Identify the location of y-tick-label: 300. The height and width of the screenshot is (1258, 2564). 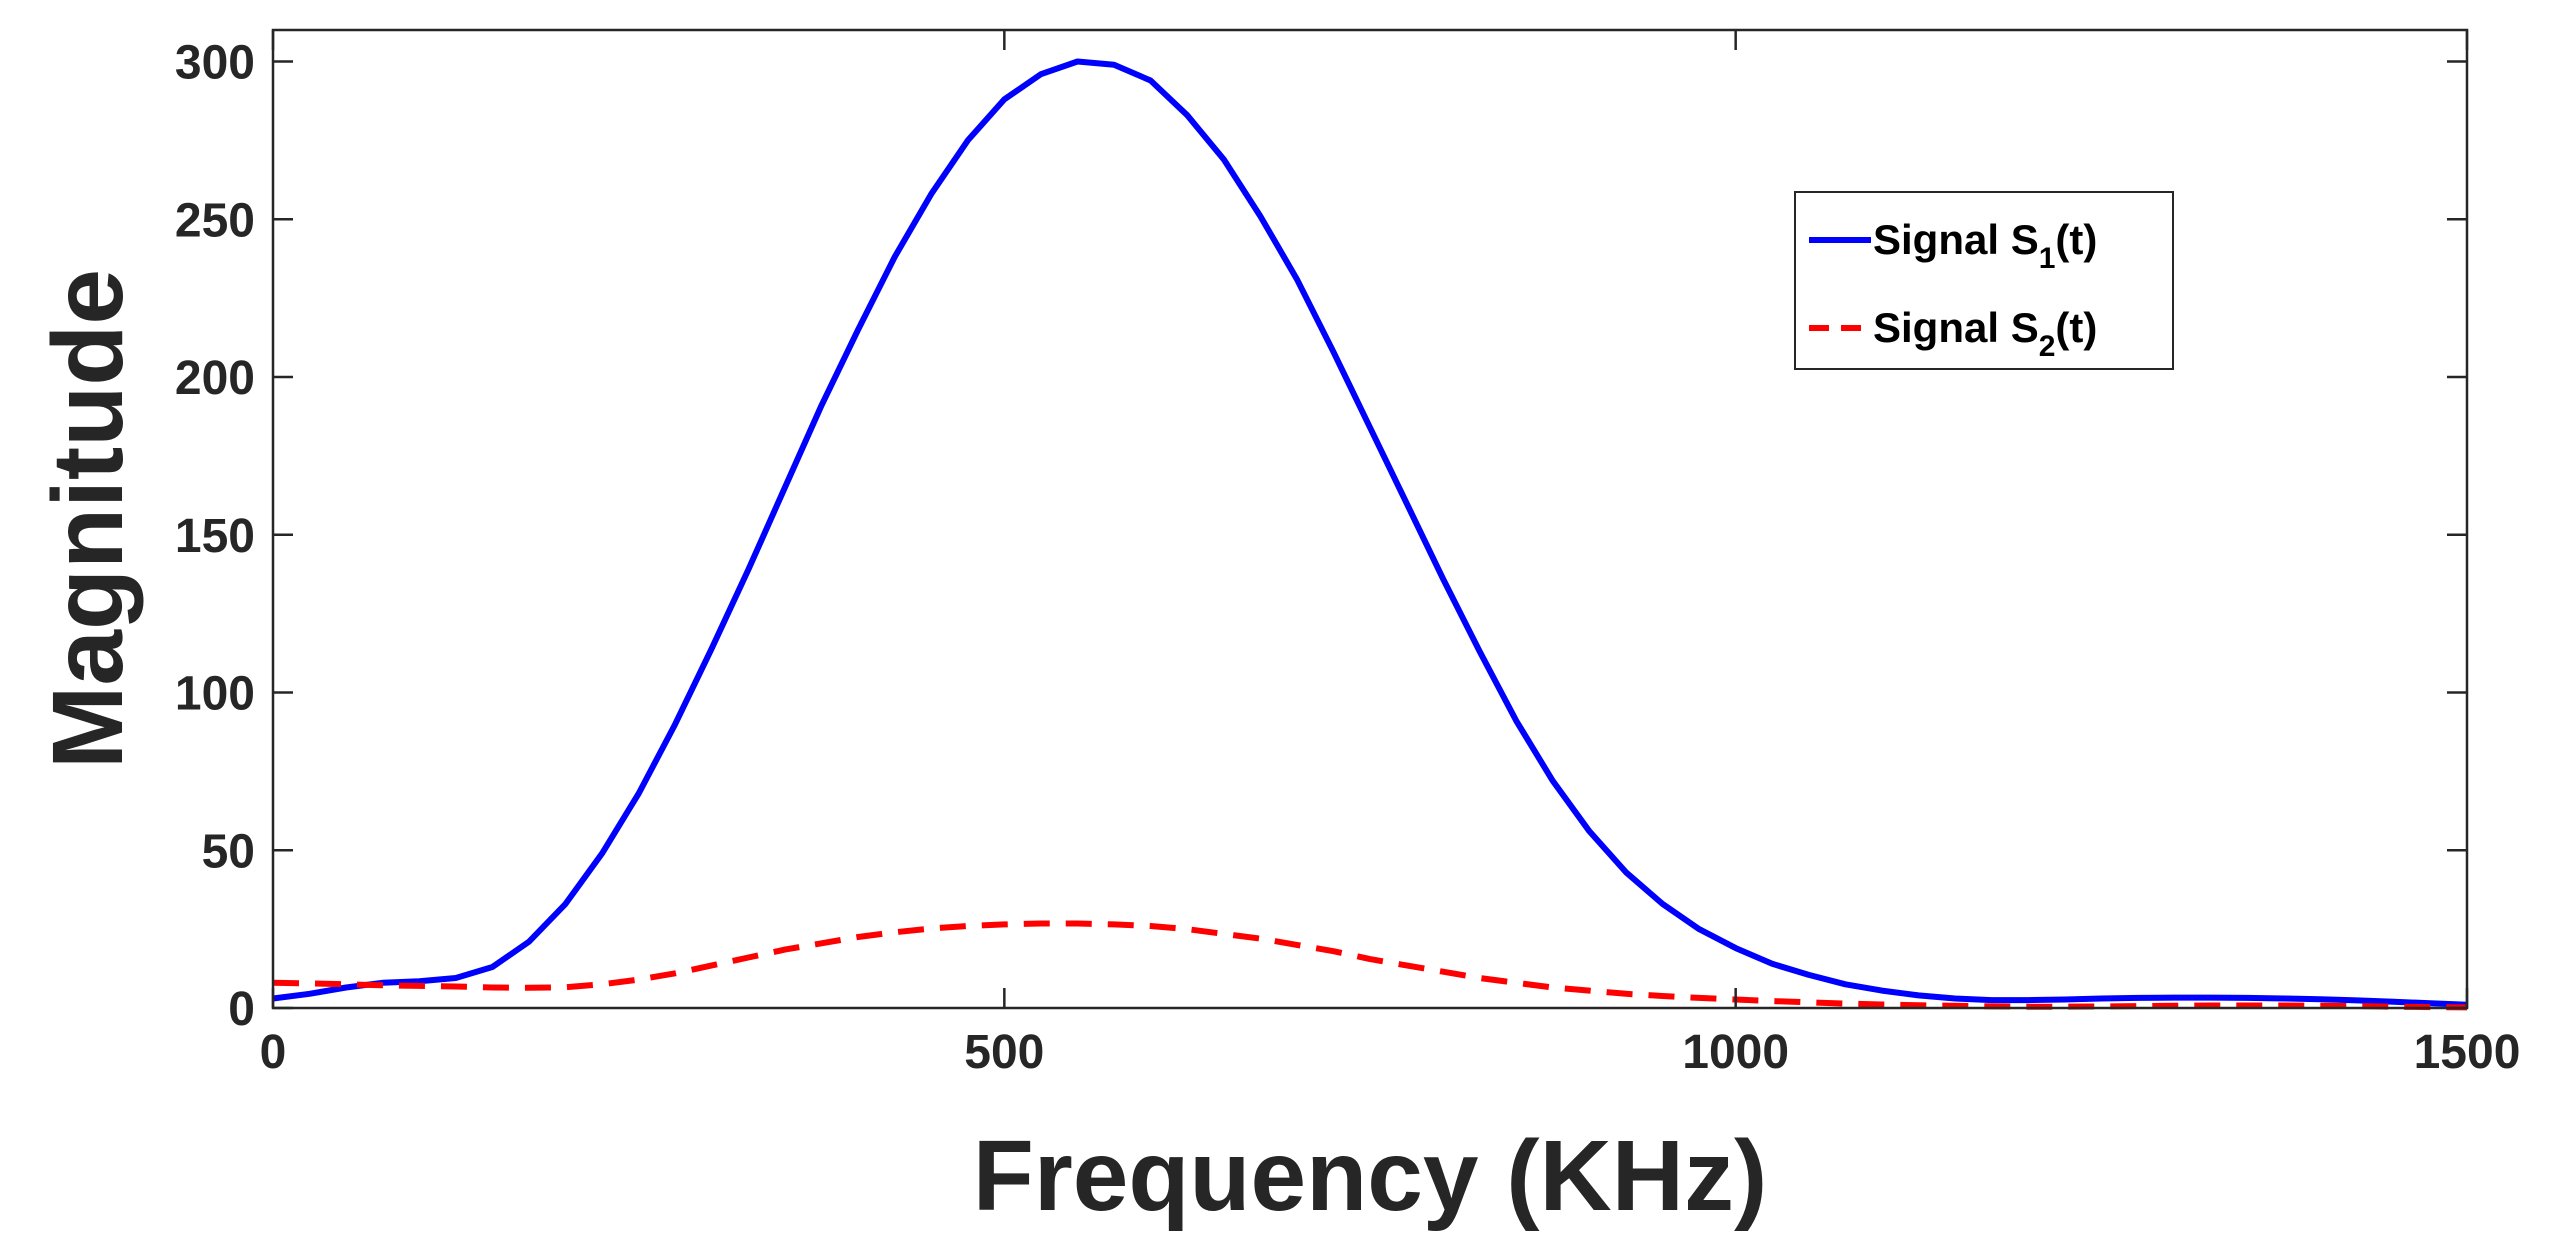
(215, 63).